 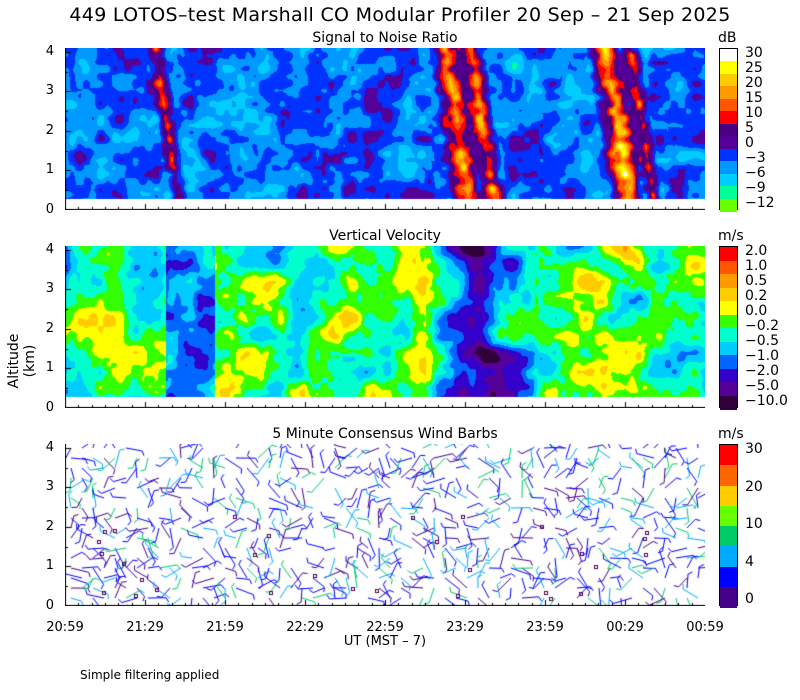 What do you see at coordinates (762, 356) in the screenshot?
I see `colorbar-label: −1.0` at bounding box center [762, 356].